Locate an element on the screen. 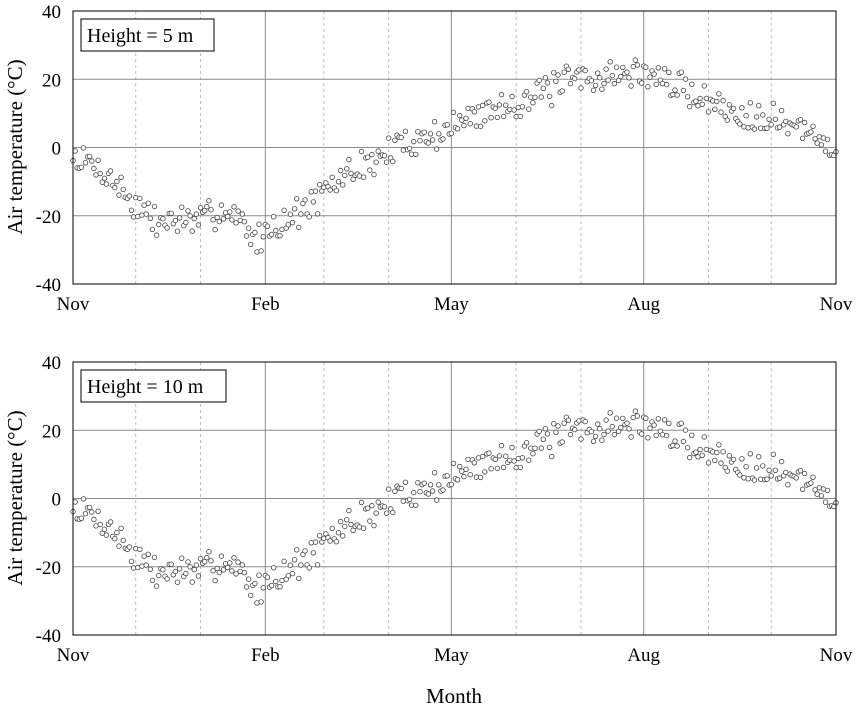 The width and height of the screenshot is (858, 707). x-axis-label: Month is located at coordinates (454, 695).